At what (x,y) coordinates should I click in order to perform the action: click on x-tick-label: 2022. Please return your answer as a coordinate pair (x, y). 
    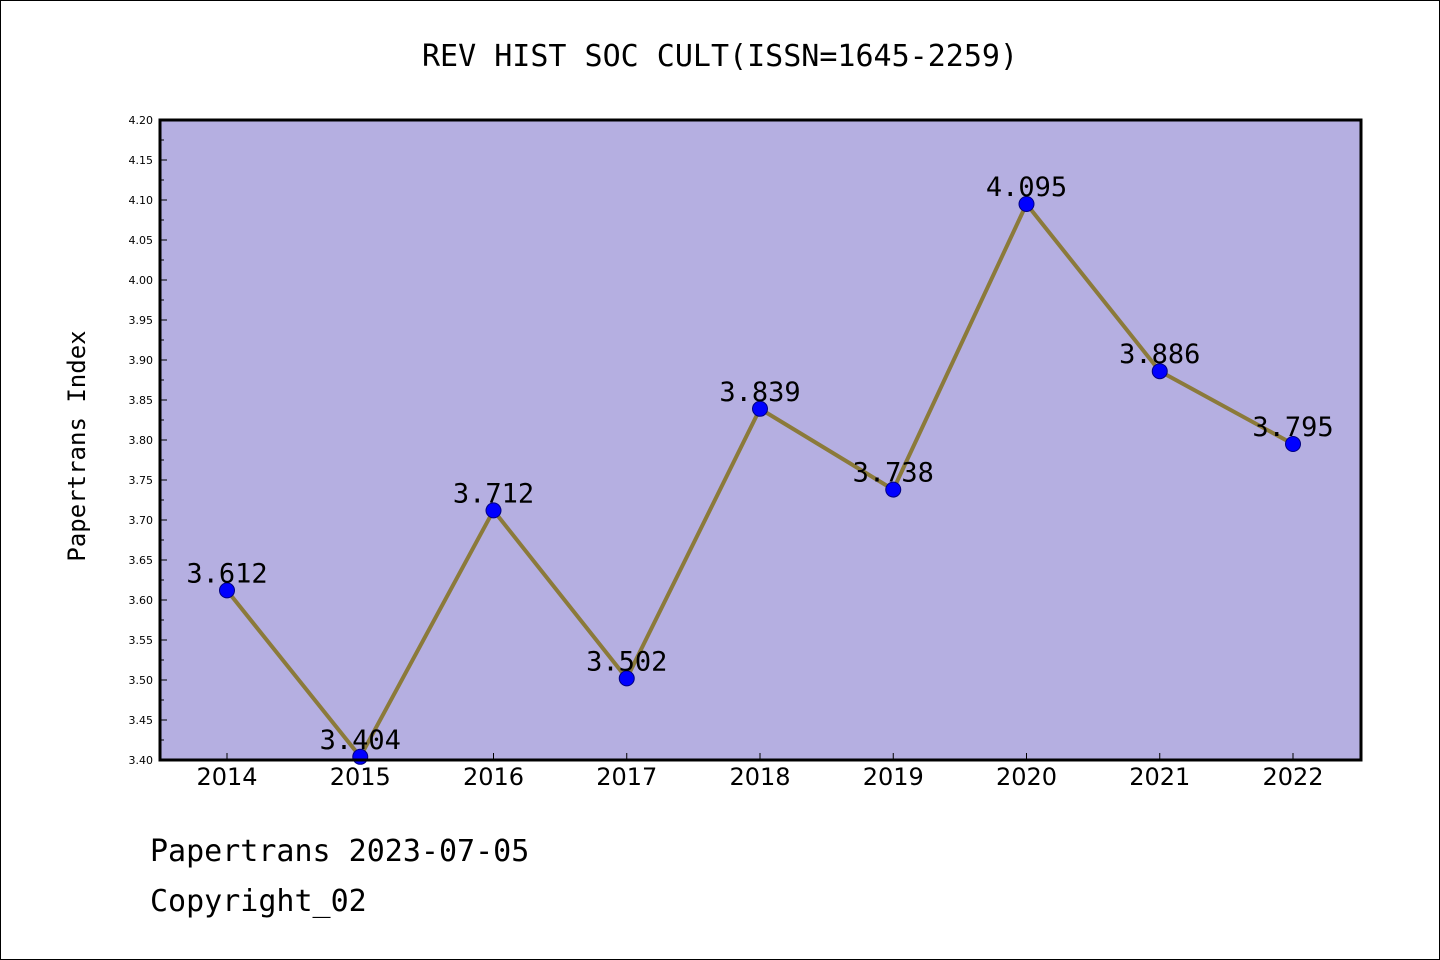
    Looking at the image, I should click on (1292, 777).